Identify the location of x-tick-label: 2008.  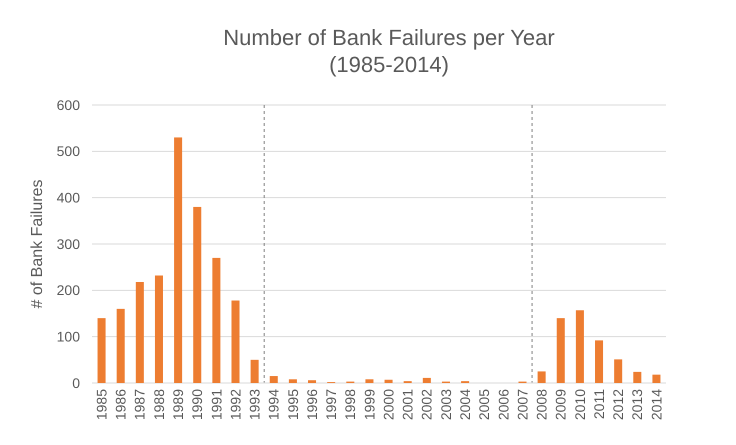
(542, 404).